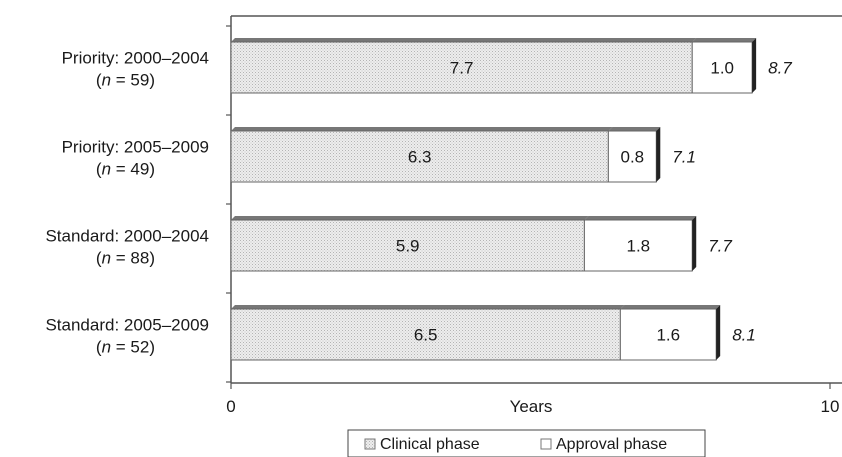 The image size is (842, 457). Describe the element at coordinates (135, 58) in the screenshot. I see `category-label: Priority: 2000–2004` at that location.